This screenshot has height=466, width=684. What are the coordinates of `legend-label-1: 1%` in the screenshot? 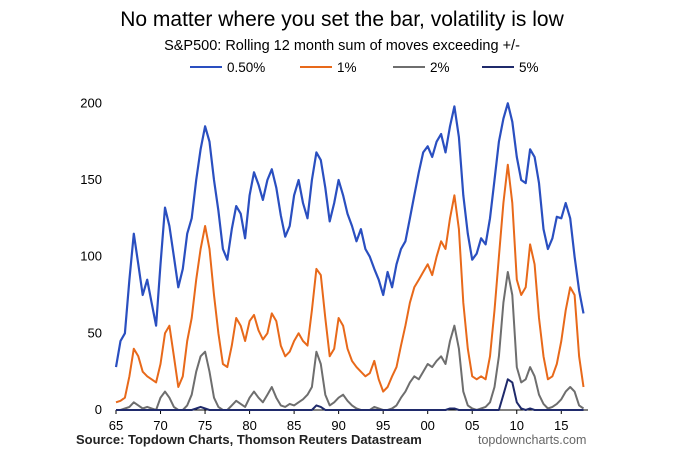 It's located at (347, 67).